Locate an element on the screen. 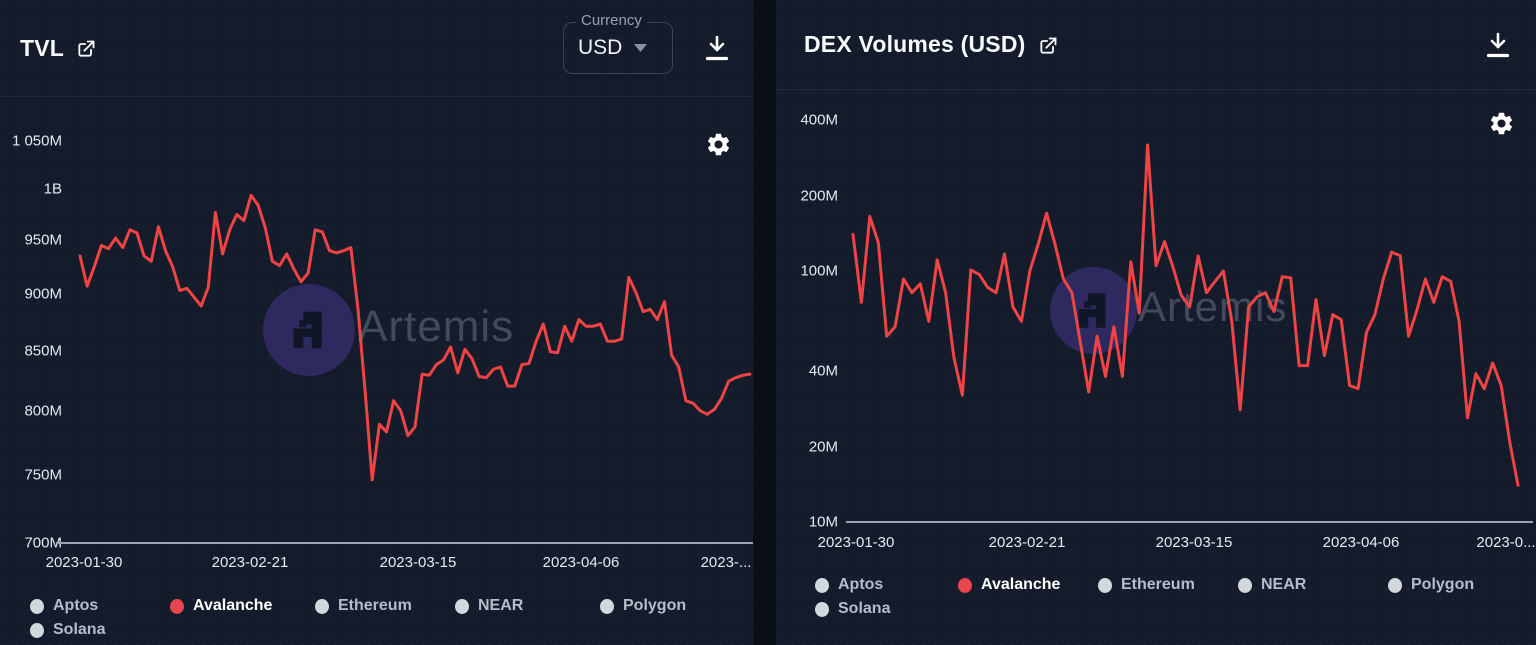 The width and height of the screenshot is (1536, 645). tvl-header-controls: Currency USD is located at coordinates (647, 43).